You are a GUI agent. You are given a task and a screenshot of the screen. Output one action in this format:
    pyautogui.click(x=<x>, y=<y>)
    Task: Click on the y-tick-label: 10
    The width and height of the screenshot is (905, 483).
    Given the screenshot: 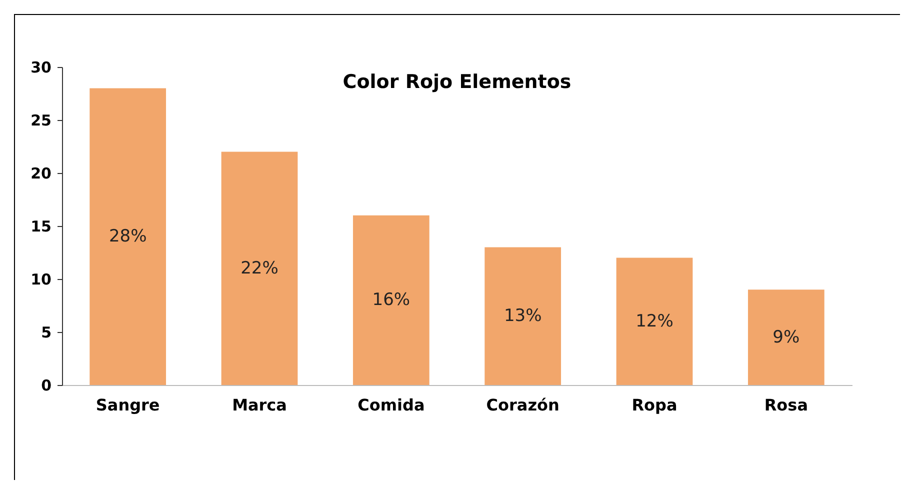 What is the action you would take?
    pyautogui.click(x=41, y=279)
    